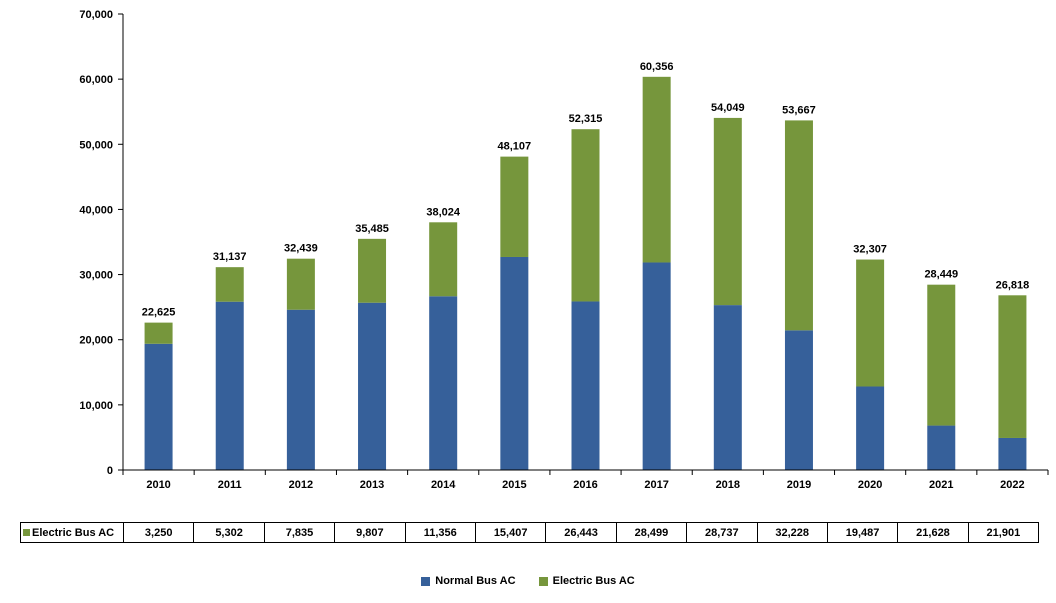  Describe the element at coordinates (941, 447) in the screenshot. I see `bar-normal-bus-2021` at that location.